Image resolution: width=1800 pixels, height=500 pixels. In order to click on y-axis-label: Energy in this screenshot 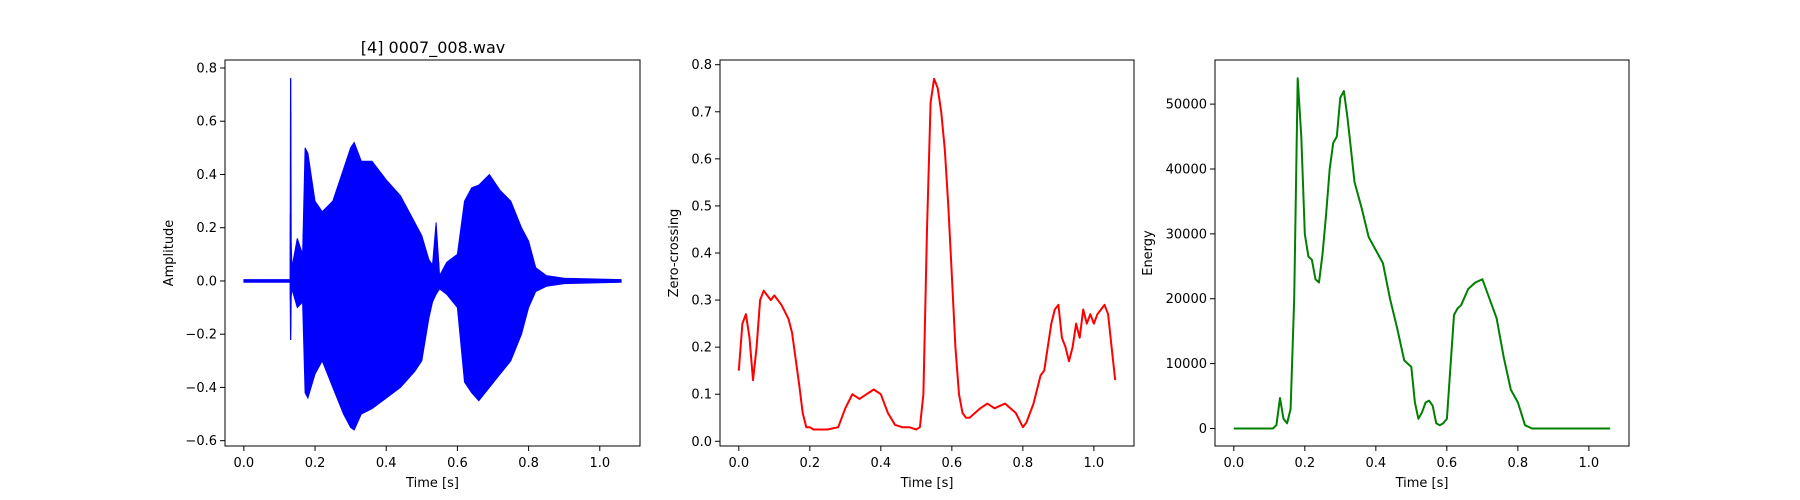, I will do `click(1148, 253)`.